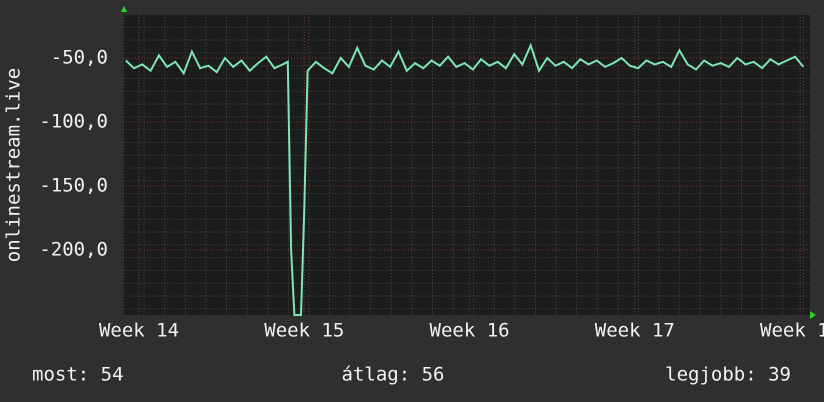 This screenshot has height=402, width=824. What do you see at coordinates (73, 185) in the screenshot?
I see `y-tick-label: -150,0` at bounding box center [73, 185].